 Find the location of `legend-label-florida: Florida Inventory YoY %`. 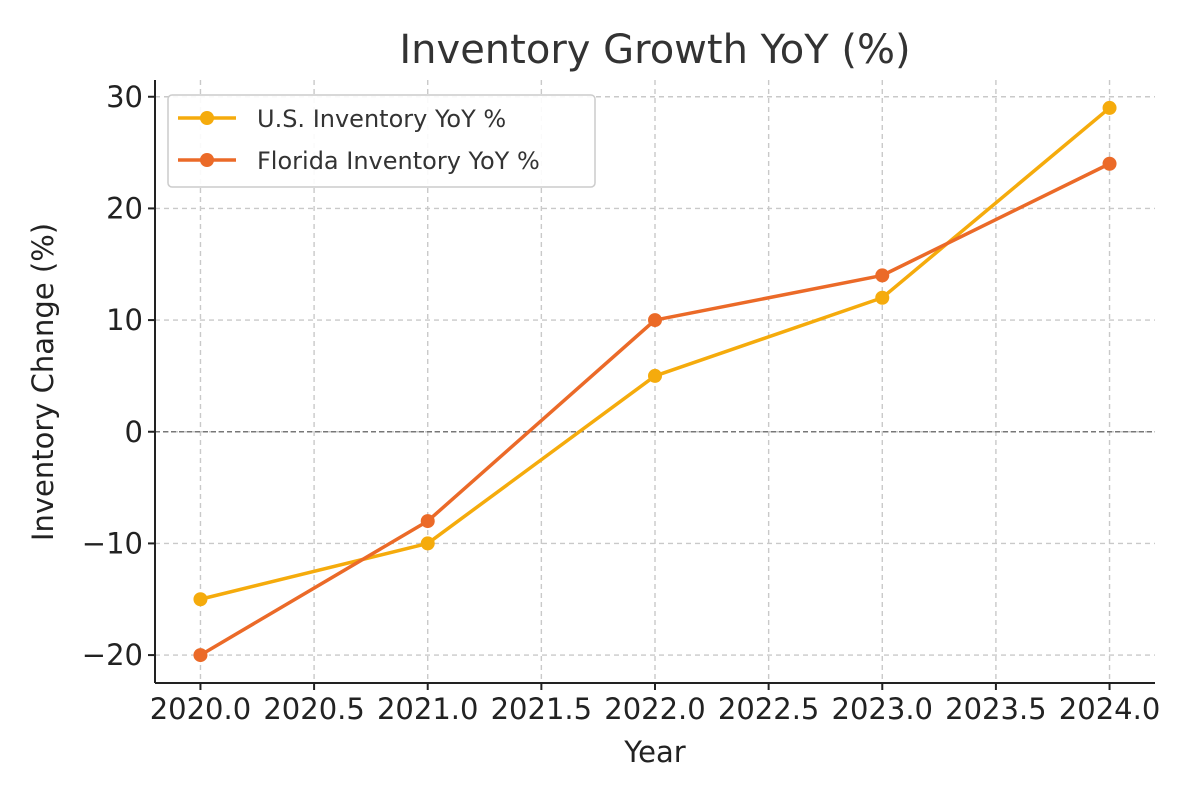

legend-label-florida: Florida Inventory YoY % is located at coordinates (398, 161).